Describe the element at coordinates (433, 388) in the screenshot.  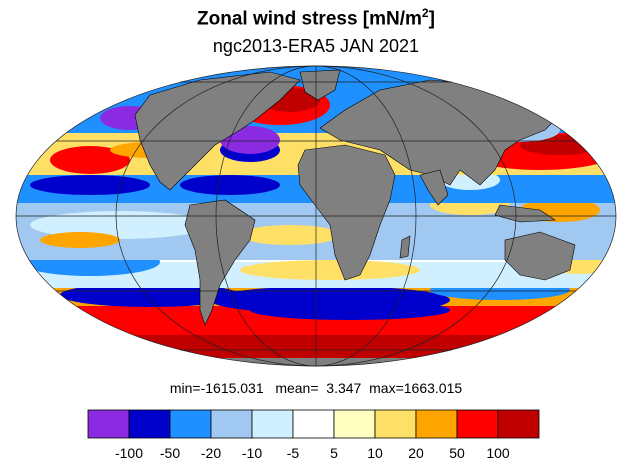
I see `max-value: 1663.015` at that location.